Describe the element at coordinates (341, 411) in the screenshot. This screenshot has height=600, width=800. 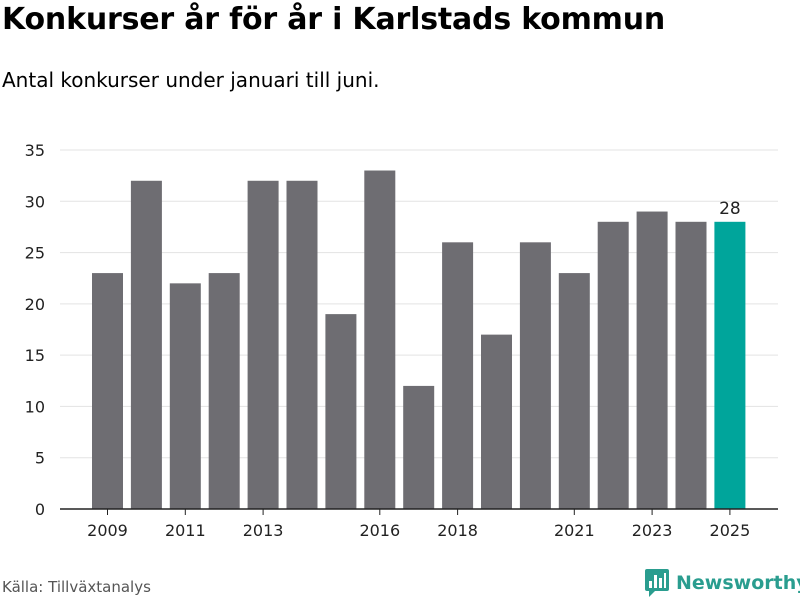
I see `bar-2015` at that location.